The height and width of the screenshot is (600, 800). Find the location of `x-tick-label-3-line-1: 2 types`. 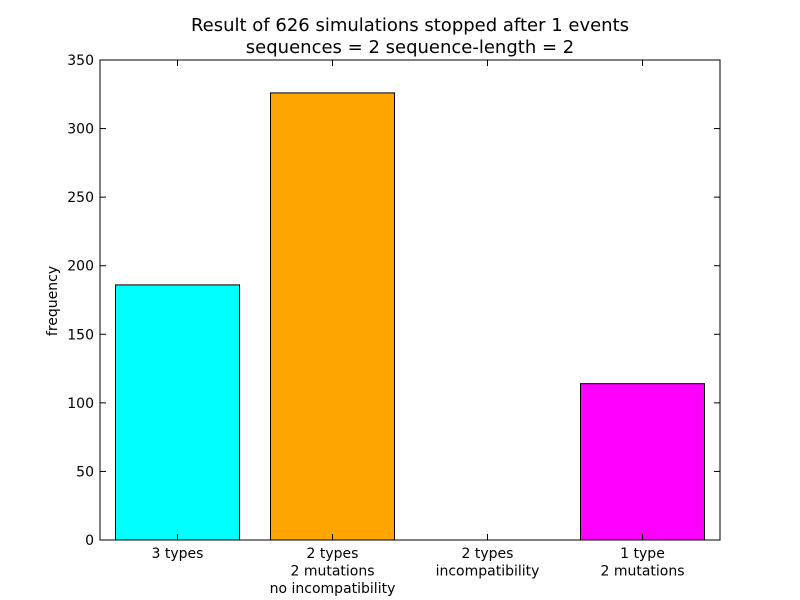

x-tick-label-3-line-1: 2 types is located at coordinates (488, 554).